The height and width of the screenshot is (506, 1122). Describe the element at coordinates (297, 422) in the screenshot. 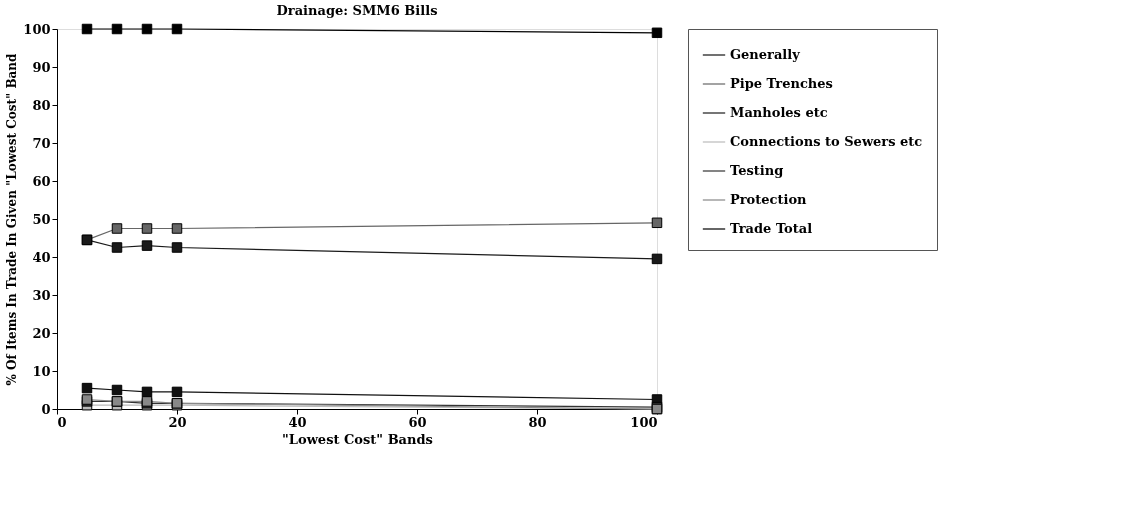

I see `x-tick-label: 40` at that location.